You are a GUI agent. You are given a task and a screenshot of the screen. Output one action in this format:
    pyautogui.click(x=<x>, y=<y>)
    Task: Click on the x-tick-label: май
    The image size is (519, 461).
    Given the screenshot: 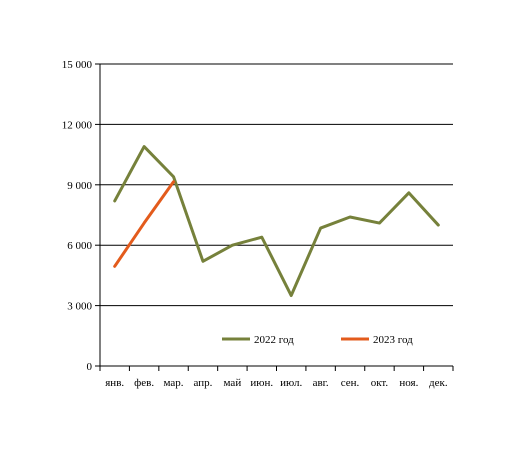 What is the action you would take?
    pyautogui.click(x=233, y=383)
    